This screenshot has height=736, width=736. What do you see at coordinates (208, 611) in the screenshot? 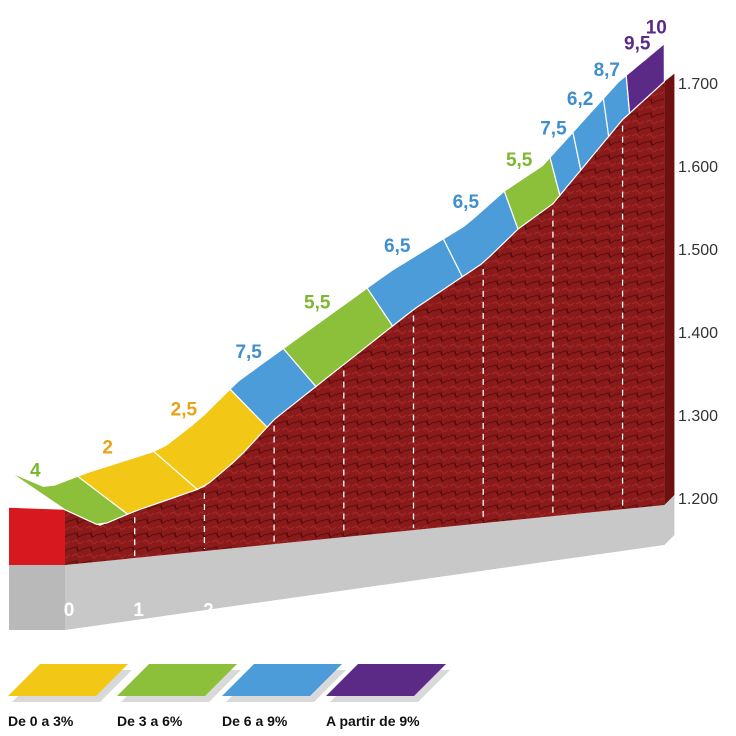
I see `km-tick-2: 2` at bounding box center [208, 611].